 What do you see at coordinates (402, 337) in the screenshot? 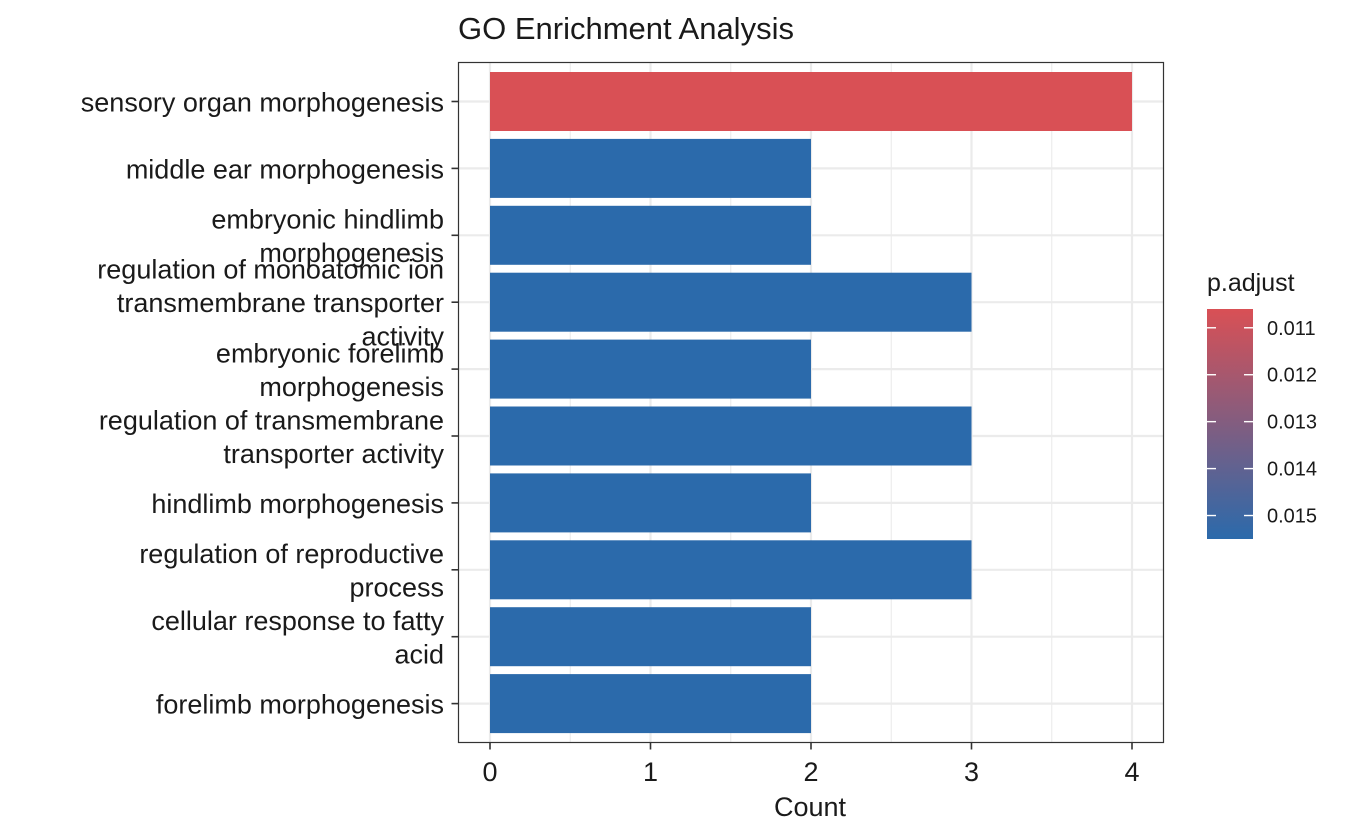
I see `y-tick-label-line: activity` at bounding box center [402, 337].